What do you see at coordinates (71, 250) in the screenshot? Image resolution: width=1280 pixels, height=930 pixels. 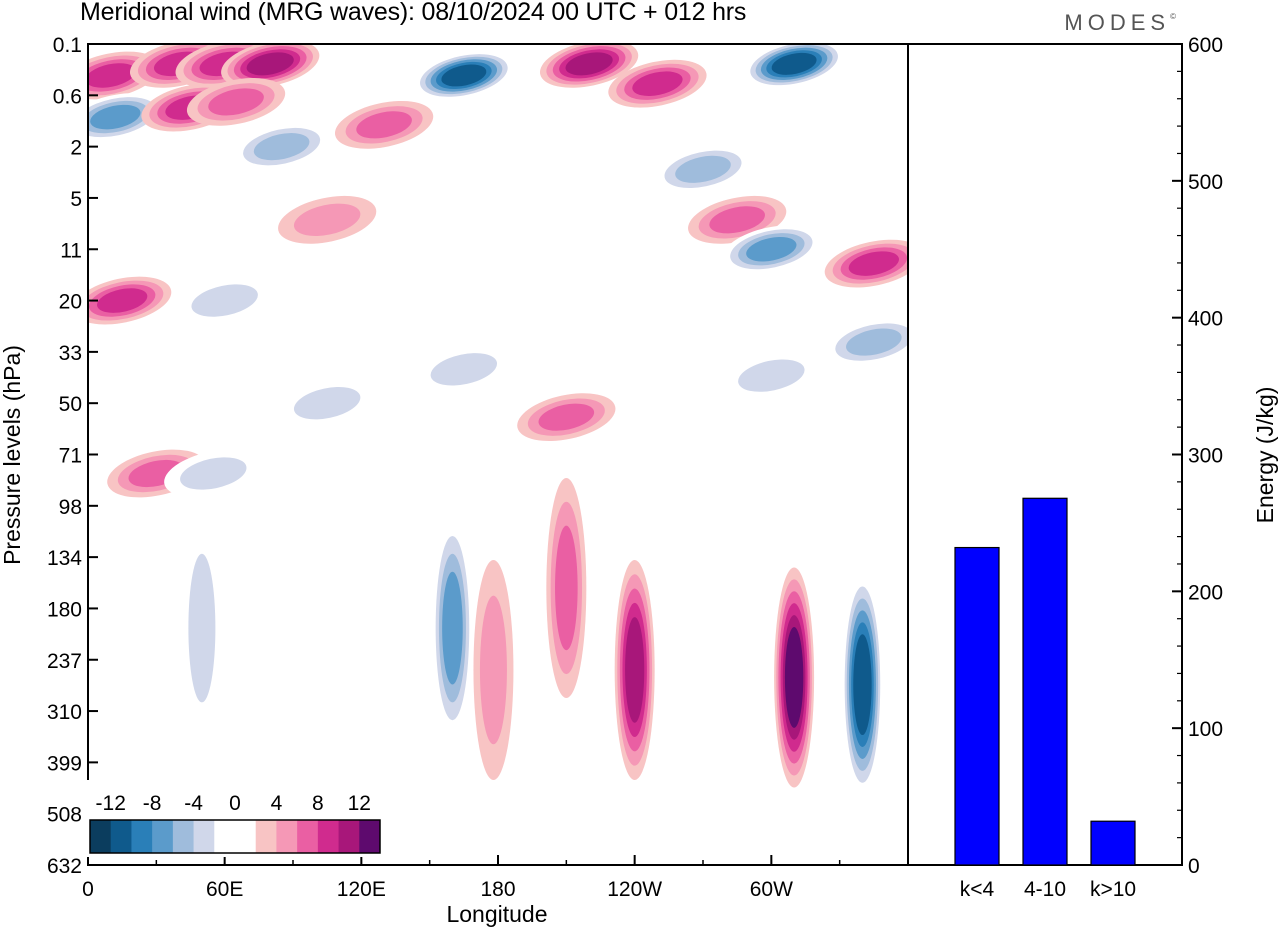 I see `y-tick-label: 11` at bounding box center [71, 250].